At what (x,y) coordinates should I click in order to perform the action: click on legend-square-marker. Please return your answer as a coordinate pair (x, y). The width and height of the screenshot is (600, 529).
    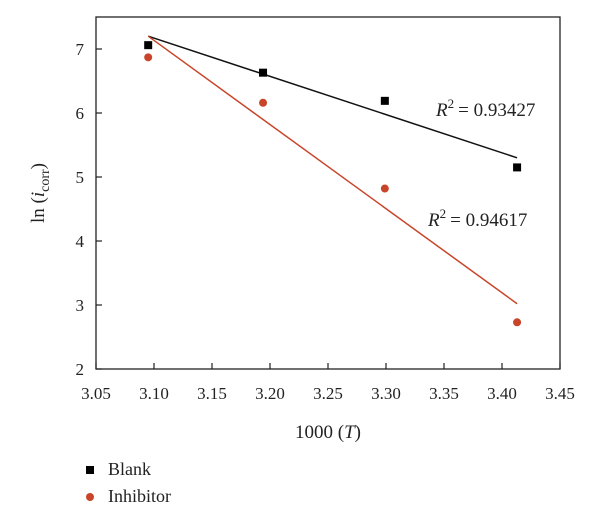
    Looking at the image, I should click on (90, 469).